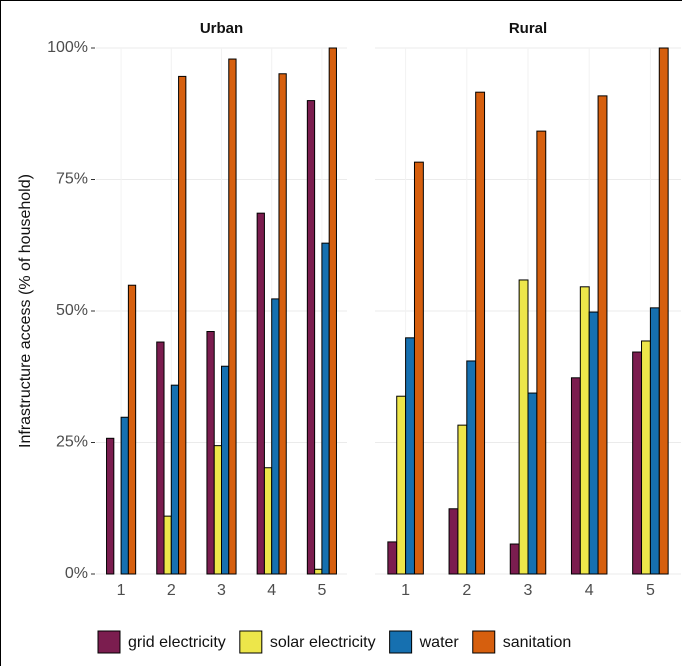 This screenshot has width=682, height=671. I want to click on facet-title: Urban, so click(221, 28).